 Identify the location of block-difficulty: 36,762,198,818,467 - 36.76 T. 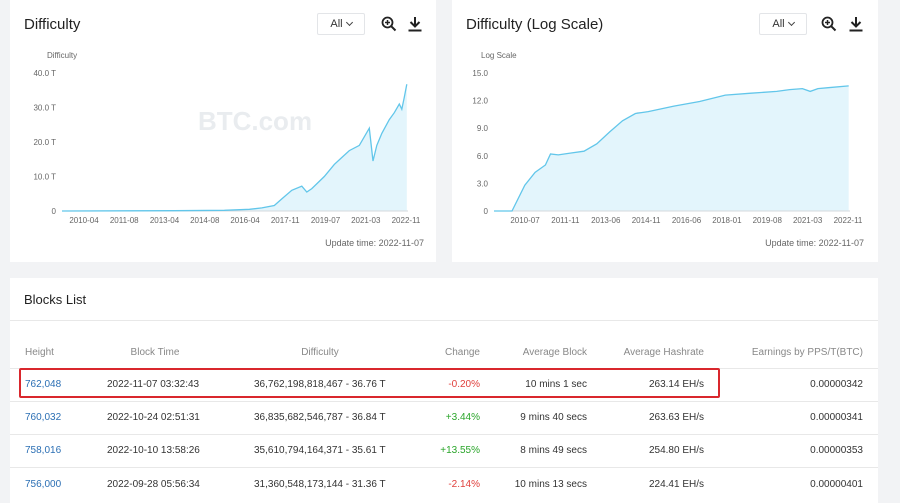
(320, 384).